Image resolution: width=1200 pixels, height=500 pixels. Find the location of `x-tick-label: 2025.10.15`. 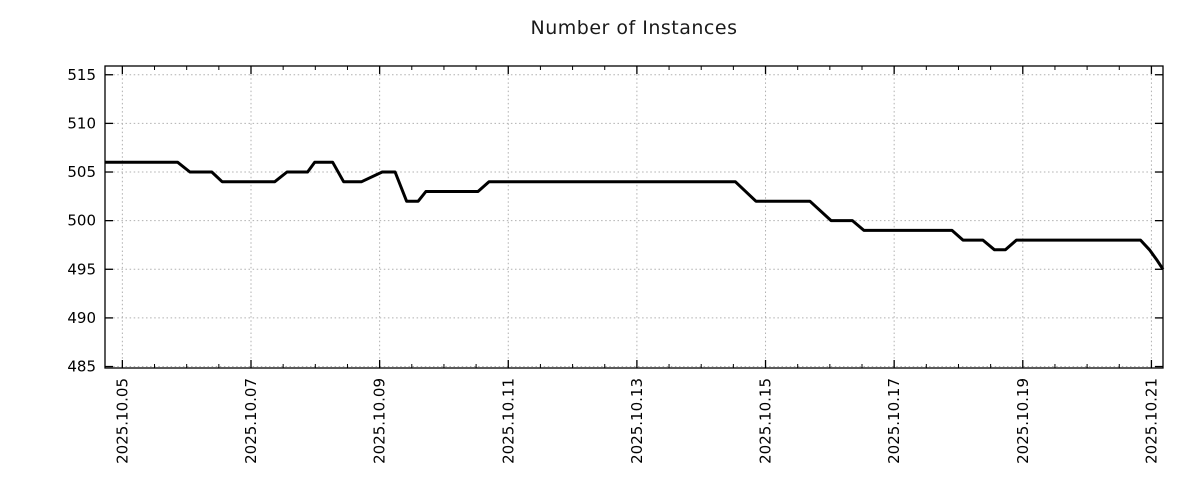

x-tick-label: 2025.10.15 is located at coordinates (766, 421).